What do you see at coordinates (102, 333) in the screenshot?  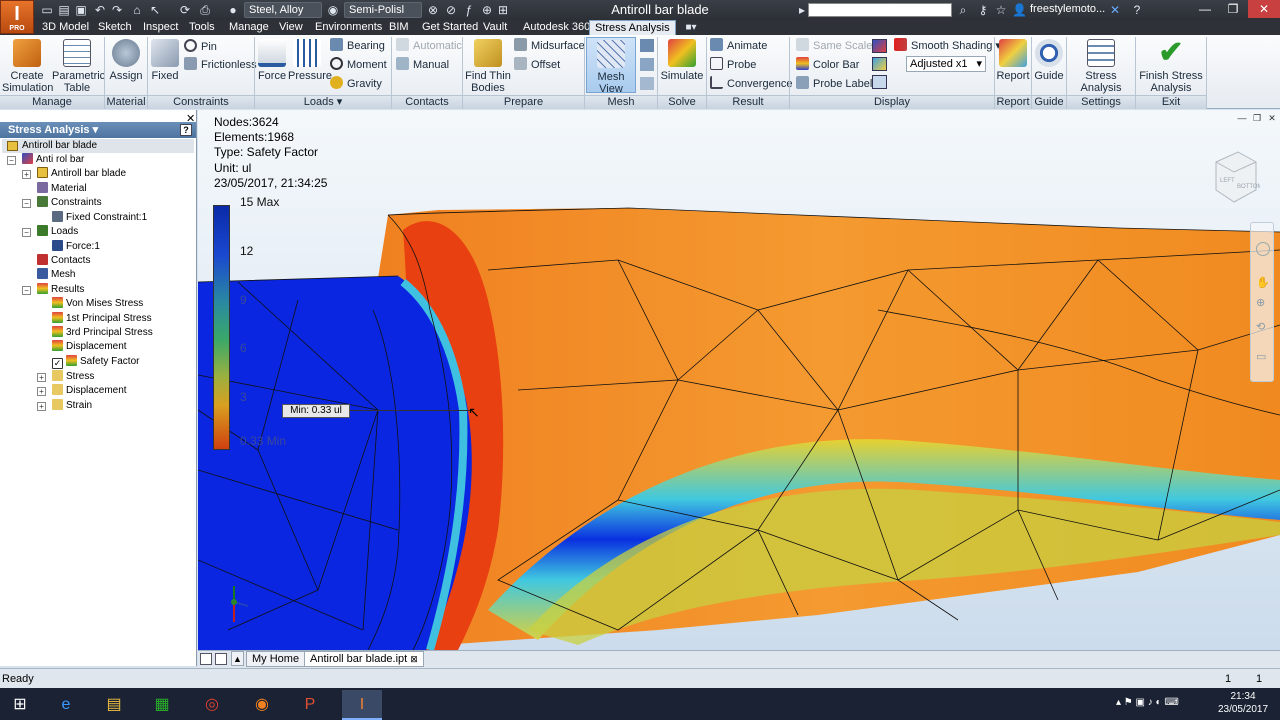 I see `tree-node-3rd-principal: 3rd Principal Stress` at bounding box center [102, 333].